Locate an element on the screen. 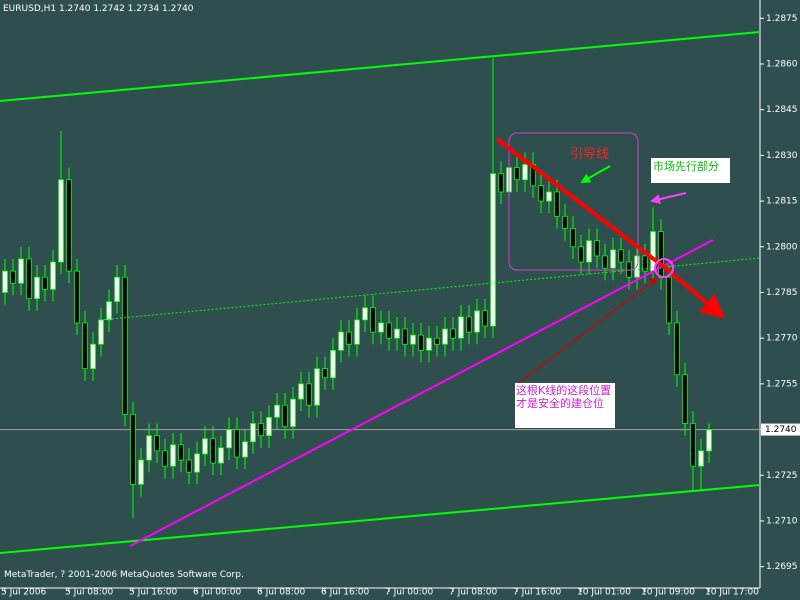  last-price-box is located at coordinates (780, 429).